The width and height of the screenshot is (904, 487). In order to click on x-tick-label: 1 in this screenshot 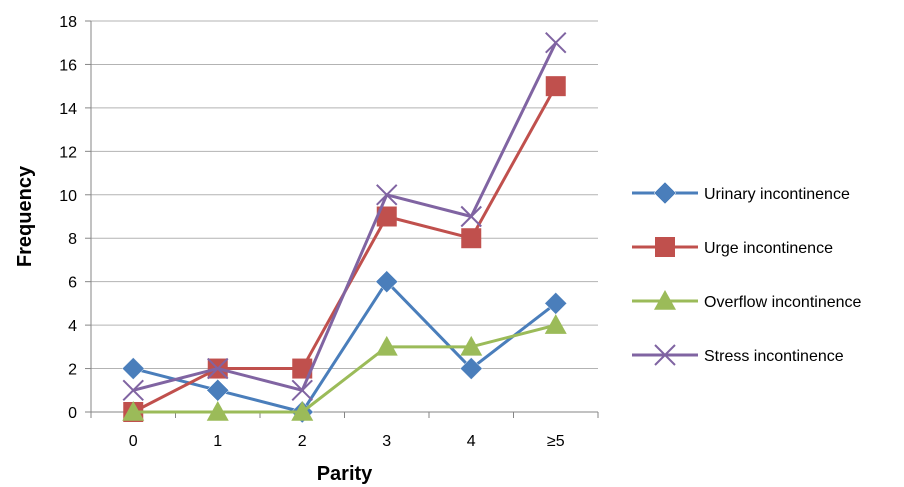, I will do `click(217, 441)`.